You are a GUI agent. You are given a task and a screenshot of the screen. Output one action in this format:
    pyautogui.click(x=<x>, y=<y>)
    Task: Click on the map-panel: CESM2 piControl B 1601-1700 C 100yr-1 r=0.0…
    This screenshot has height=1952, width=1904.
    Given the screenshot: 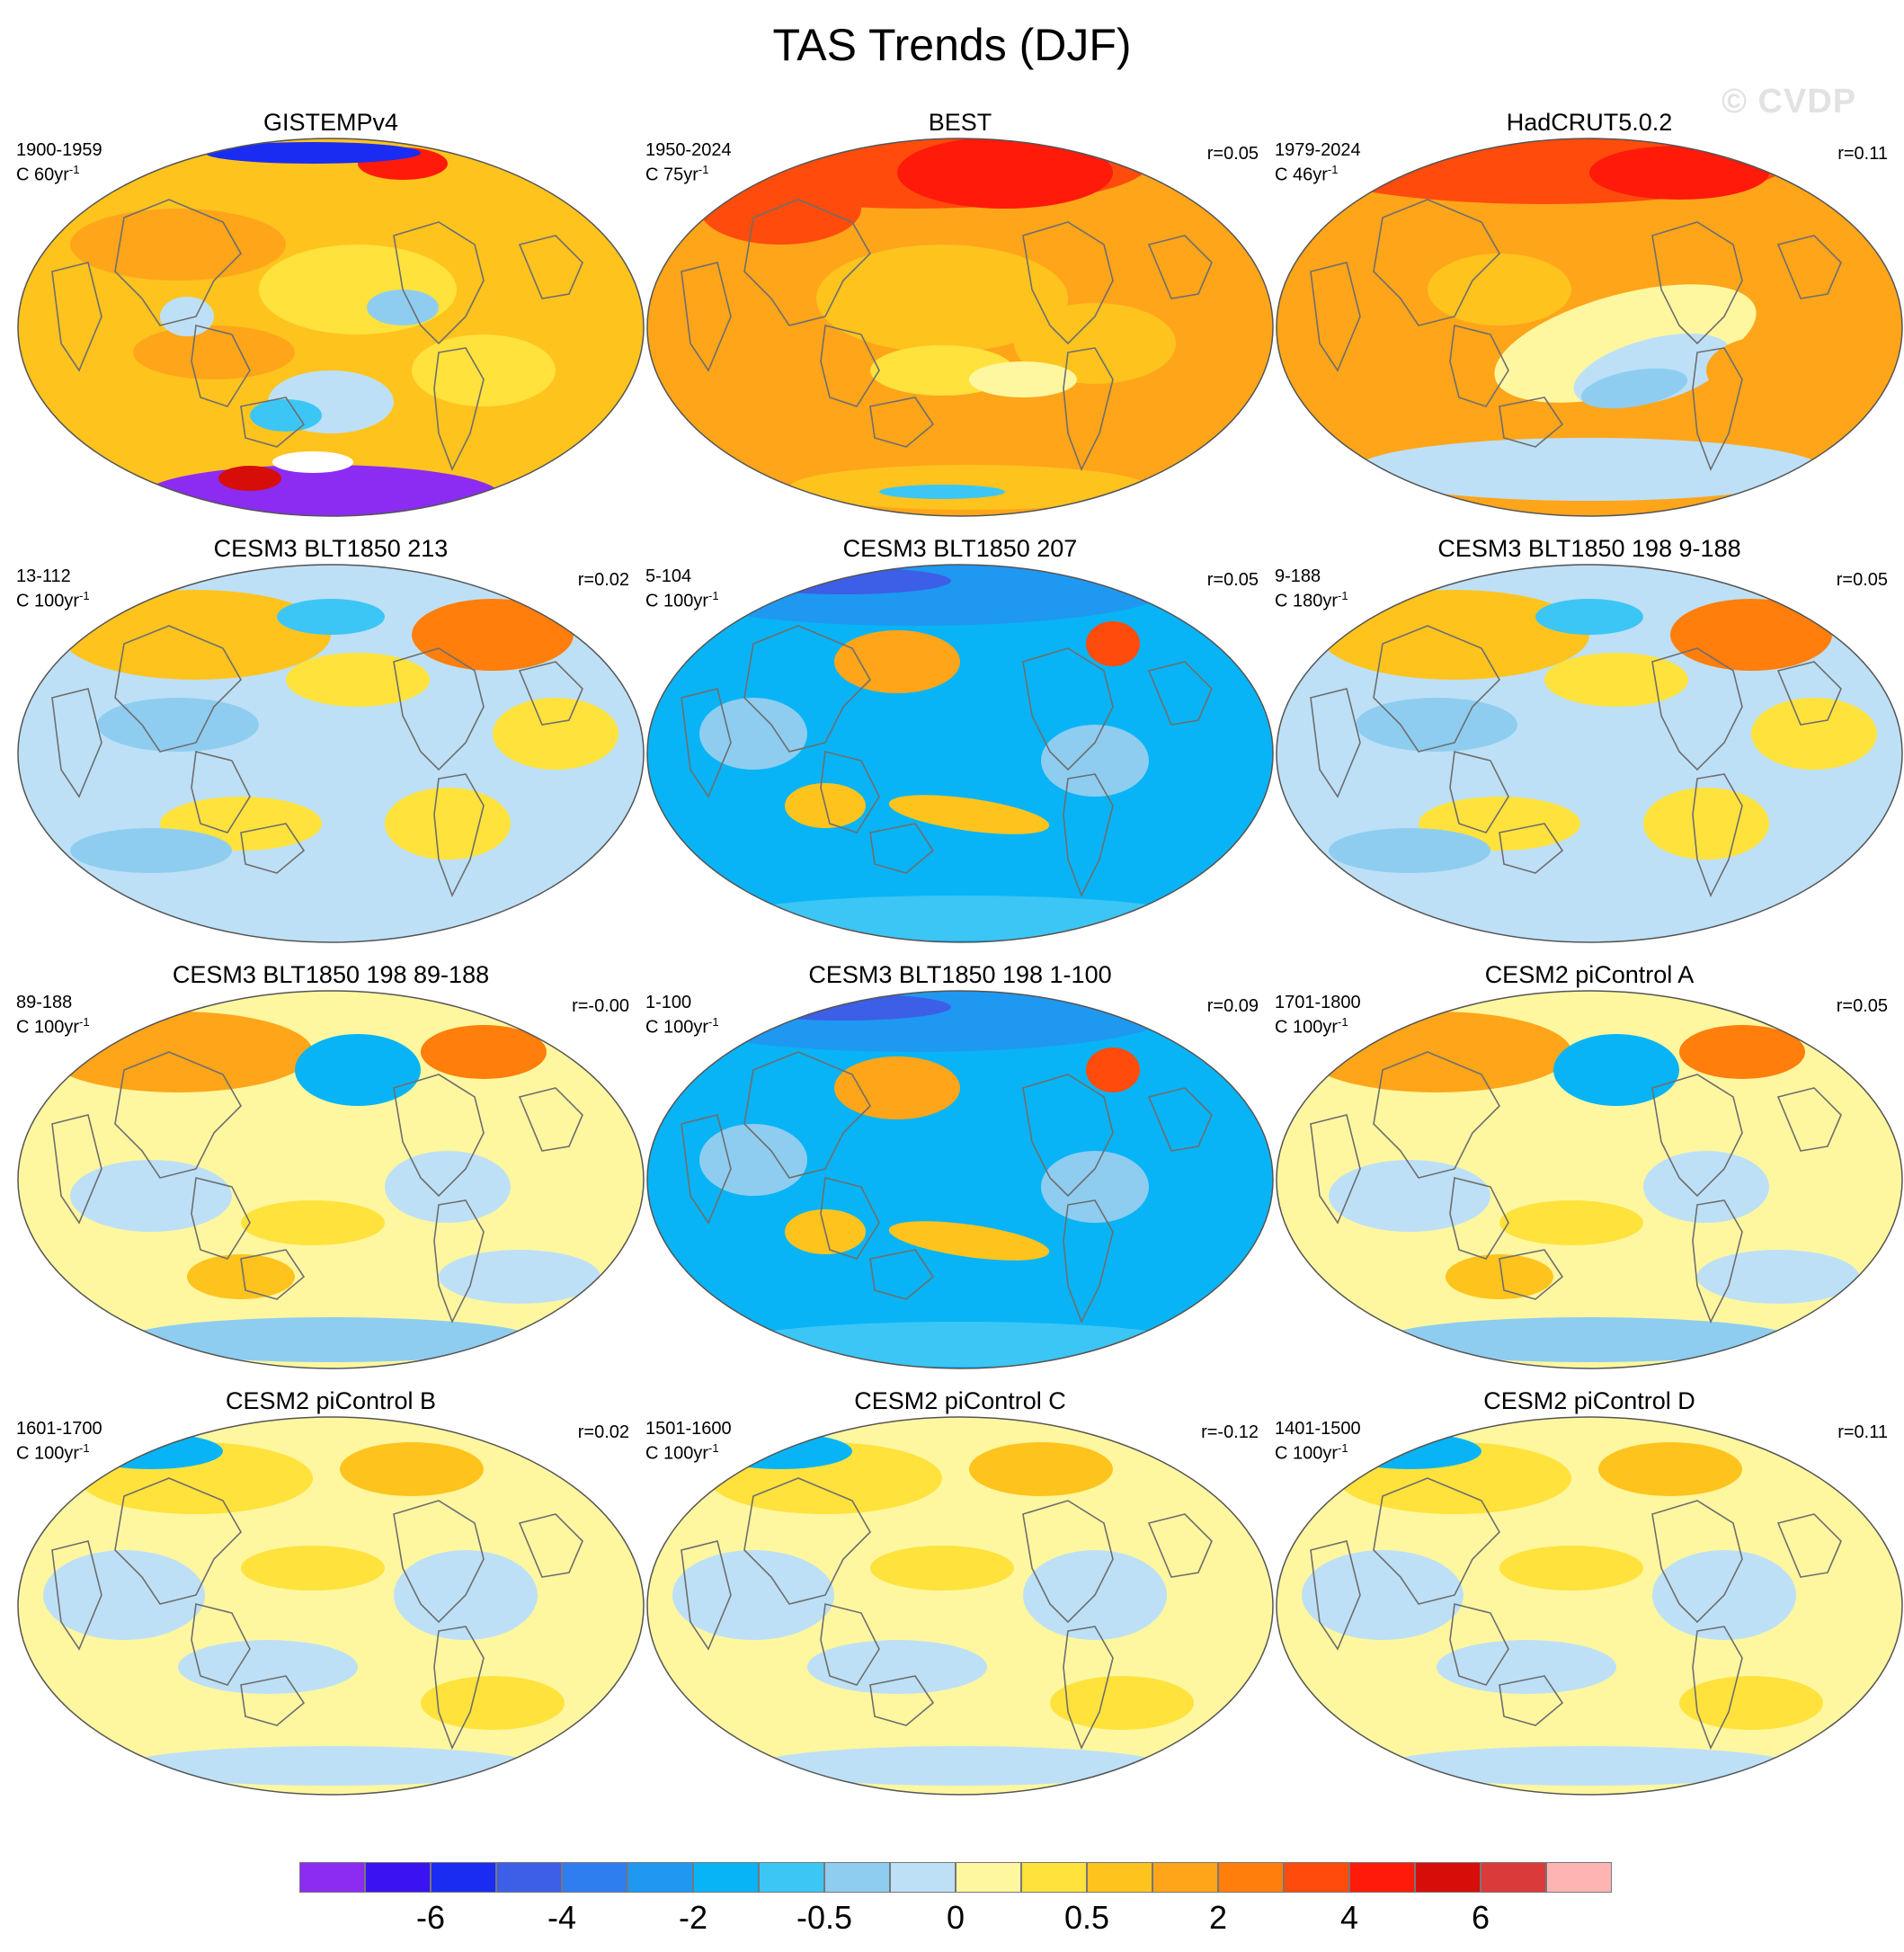 What is the action you would take?
    pyautogui.click(x=330, y=1593)
    